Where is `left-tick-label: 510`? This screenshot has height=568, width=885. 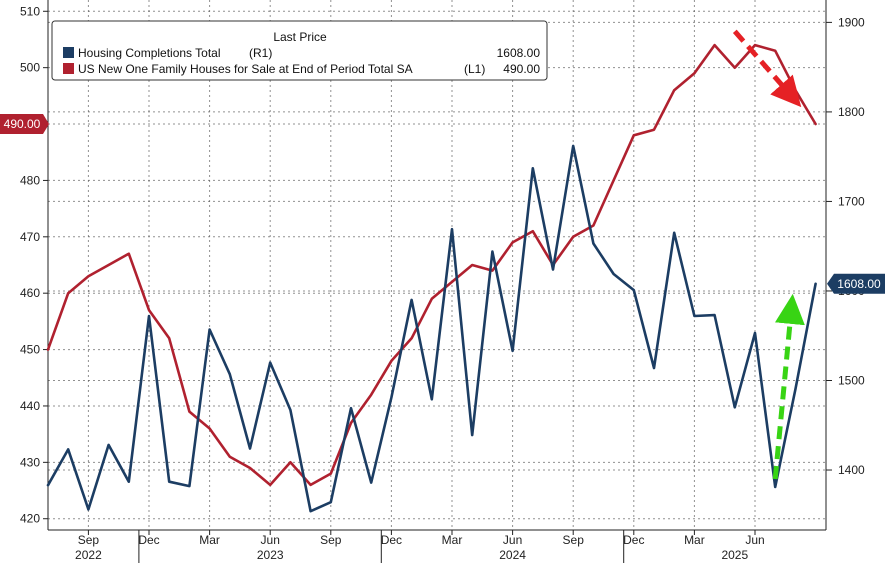 left-tick-label: 510 is located at coordinates (30, 11).